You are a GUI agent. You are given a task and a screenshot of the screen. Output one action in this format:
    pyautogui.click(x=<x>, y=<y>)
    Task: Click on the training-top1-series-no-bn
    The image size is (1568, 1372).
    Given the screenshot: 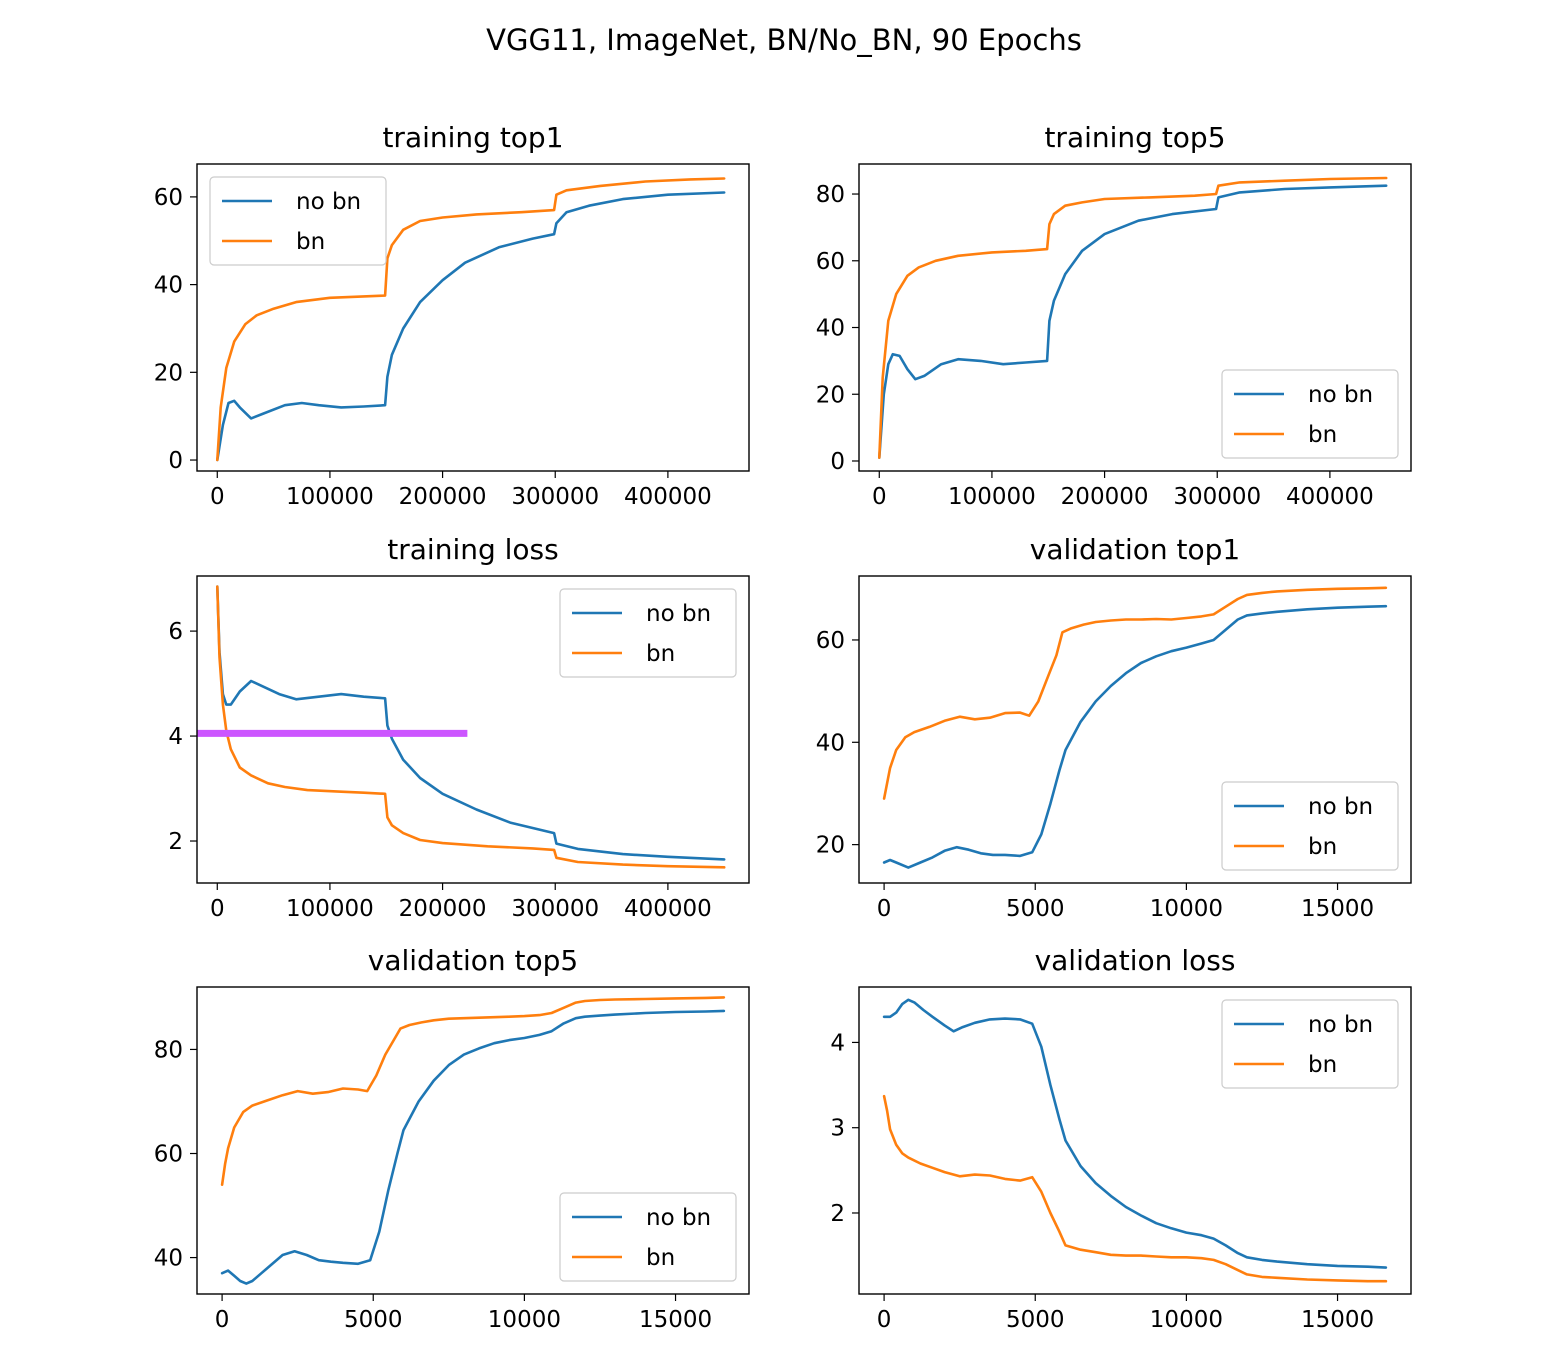 What is the action you would take?
    pyautogui.click(x=471, y=326)
    